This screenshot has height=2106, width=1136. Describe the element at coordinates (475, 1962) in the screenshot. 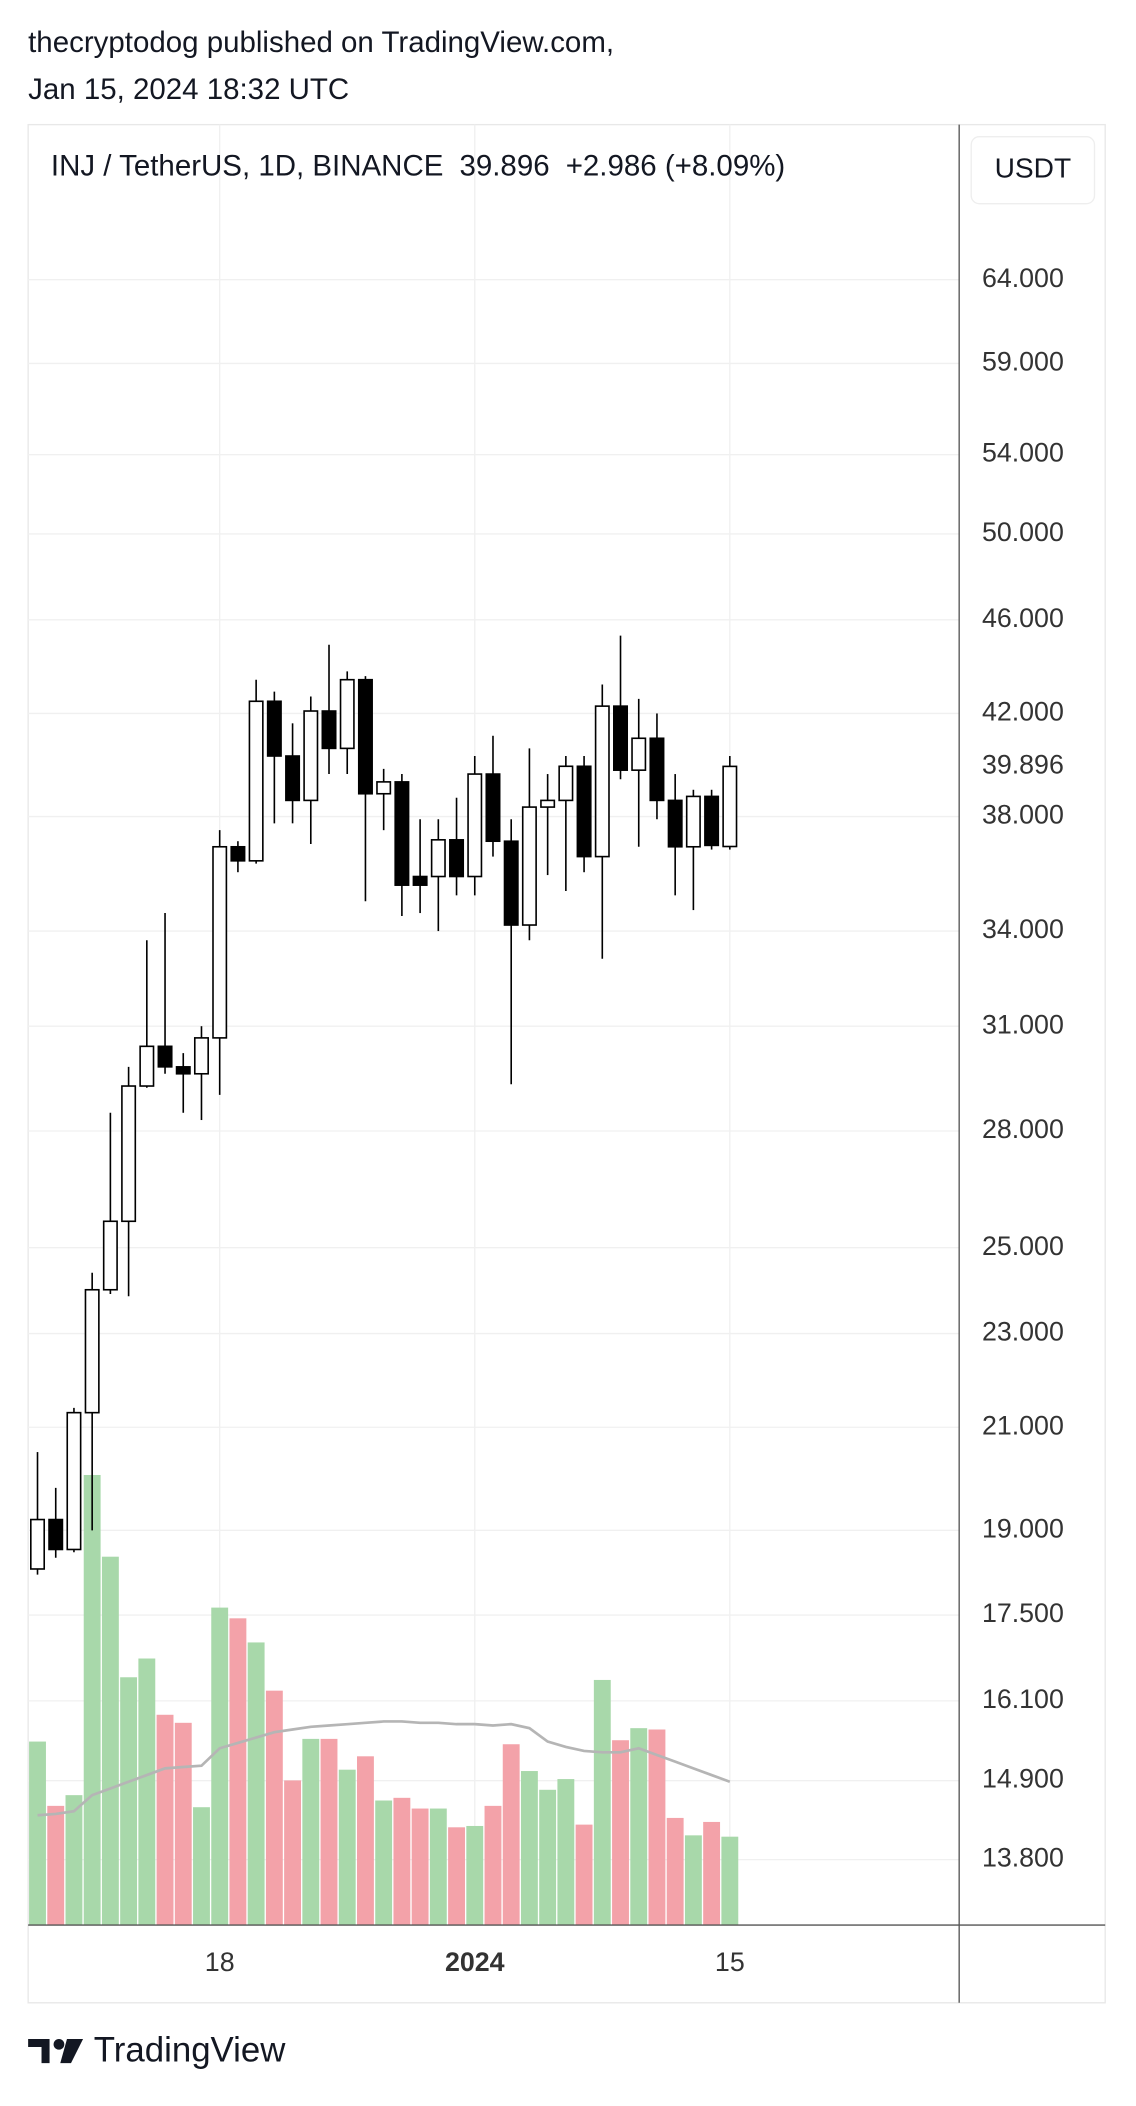

I see `x-tick-label: 2024` at that location.